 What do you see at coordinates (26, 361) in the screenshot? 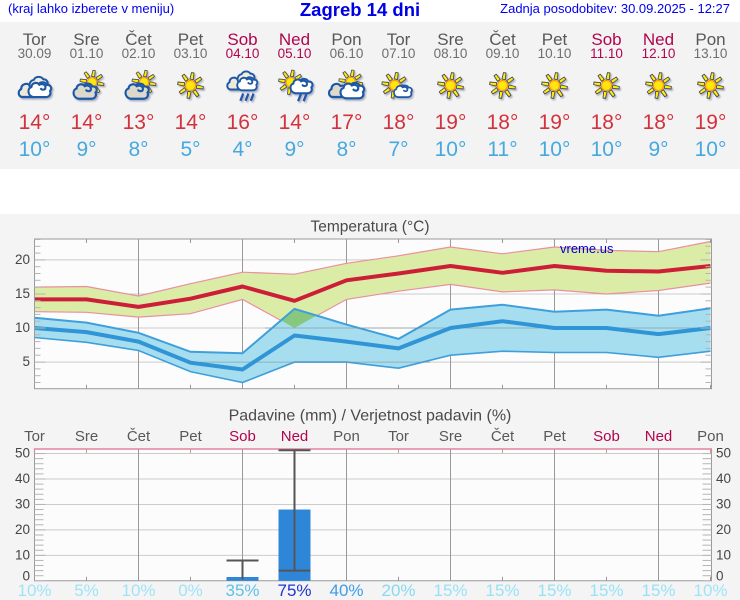
I see `svg-text: 5` at bounding box center [26, 361].